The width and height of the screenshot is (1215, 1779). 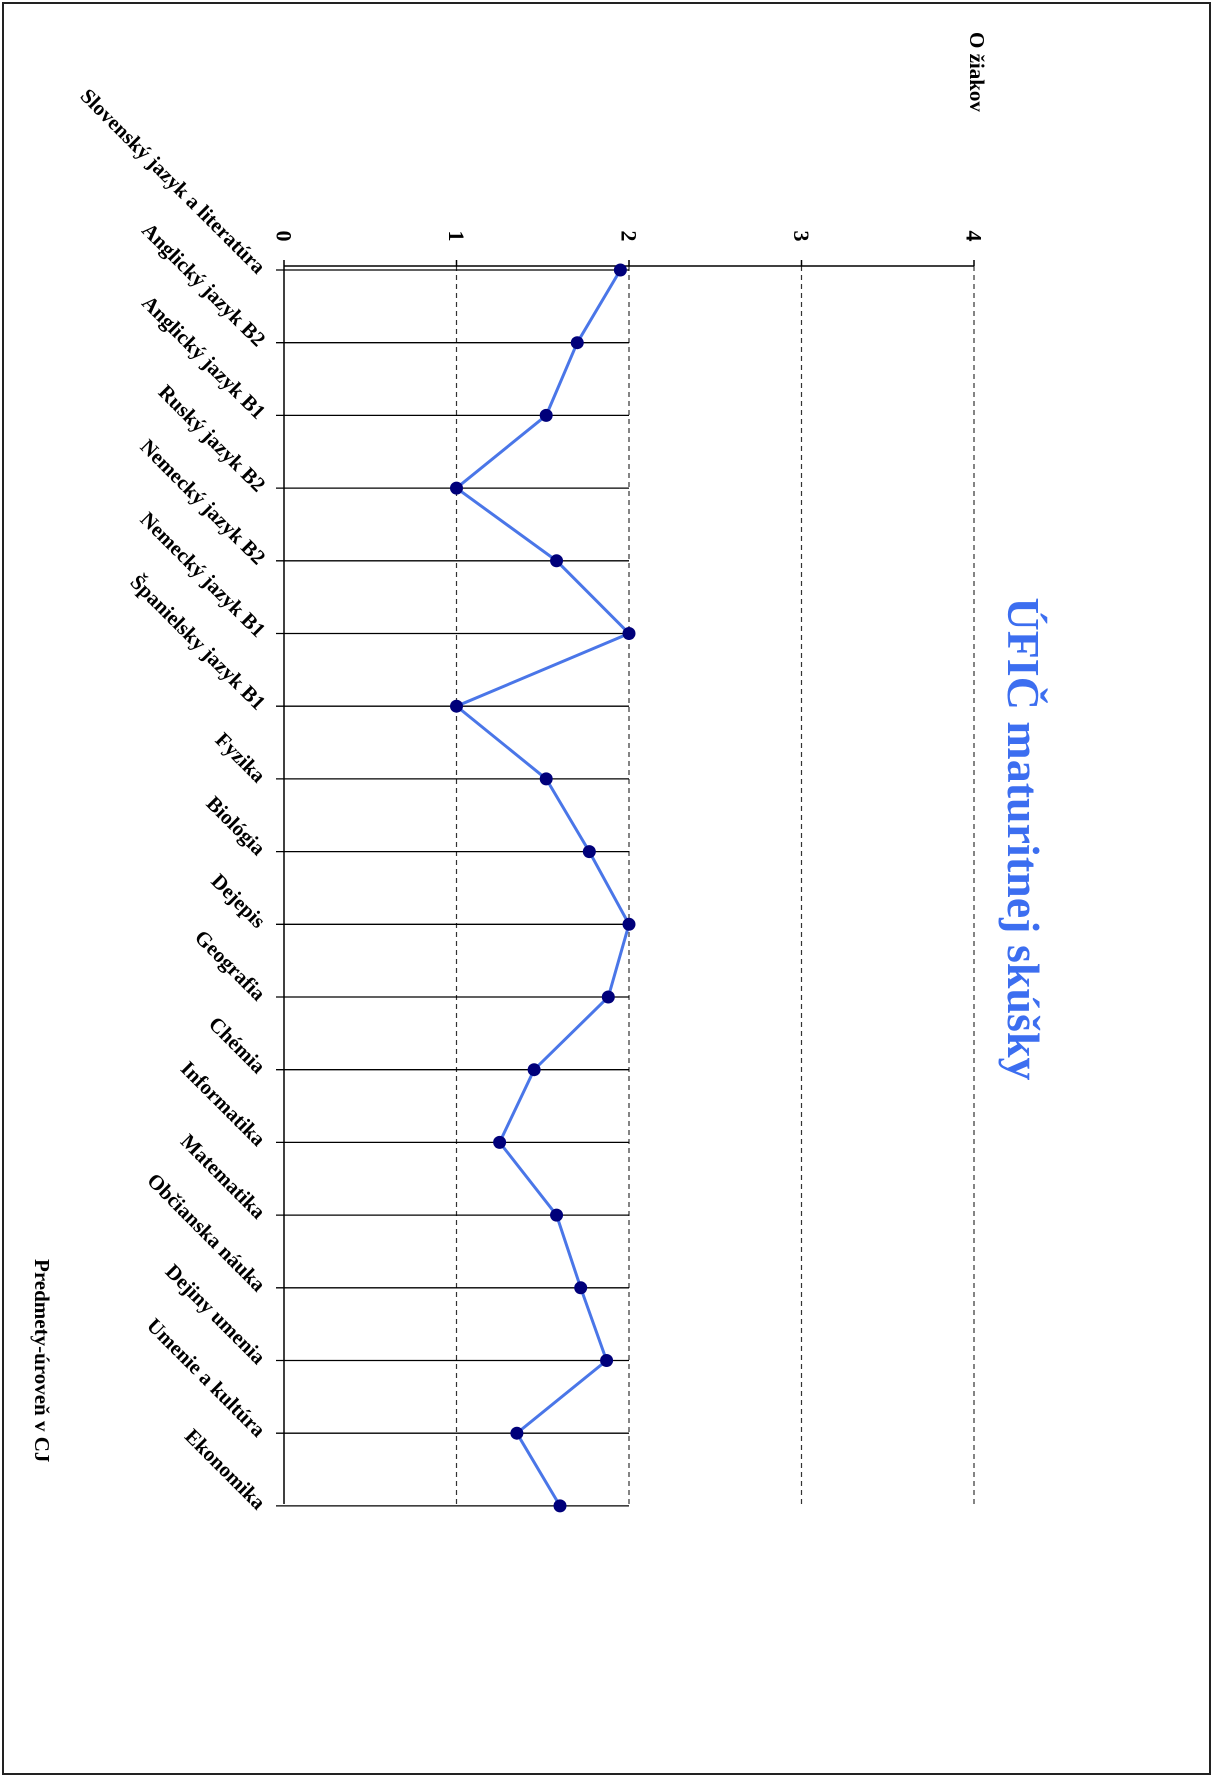 I want to click on value-tick-label: 4, so click(x=974, y=236).